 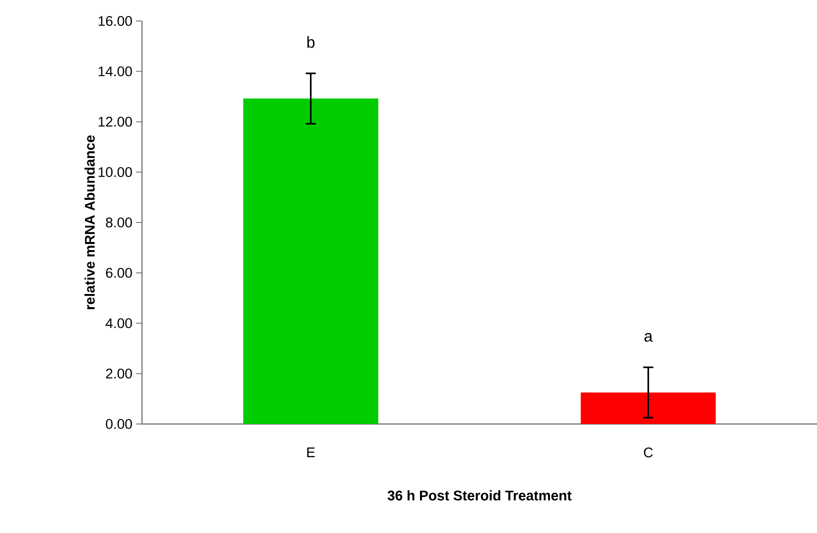 I want to click on y-tick-label: 12.00, so click(x=115, y=121).